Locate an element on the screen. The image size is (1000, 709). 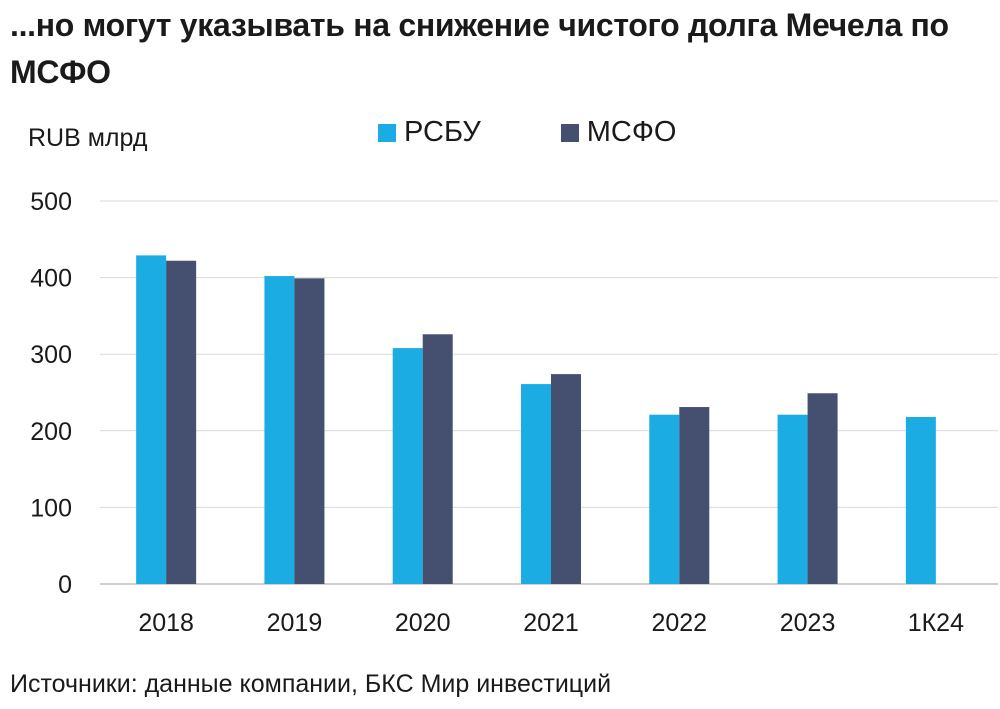
bar-rsbu-1К24 is located at coordinates (920, 500).